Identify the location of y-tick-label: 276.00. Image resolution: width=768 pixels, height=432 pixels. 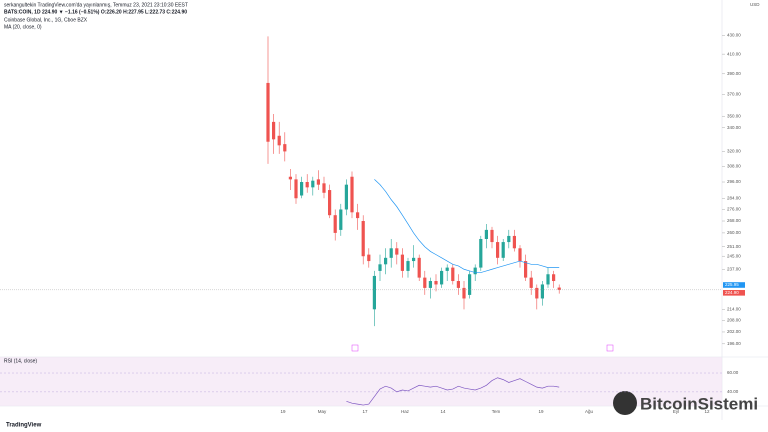
(734, 209).